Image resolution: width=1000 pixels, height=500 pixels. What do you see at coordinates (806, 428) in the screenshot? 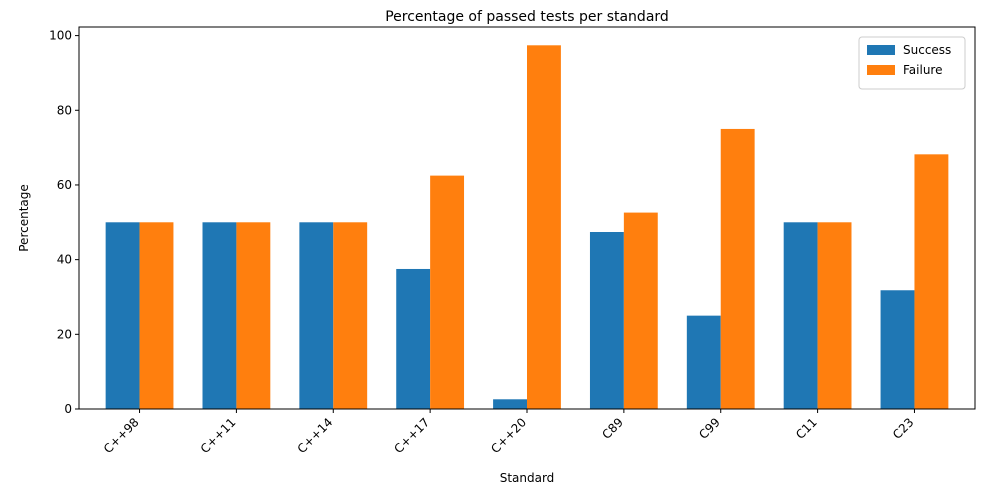
I see `x-tick-label: C11` at bounding box center [806, 428].